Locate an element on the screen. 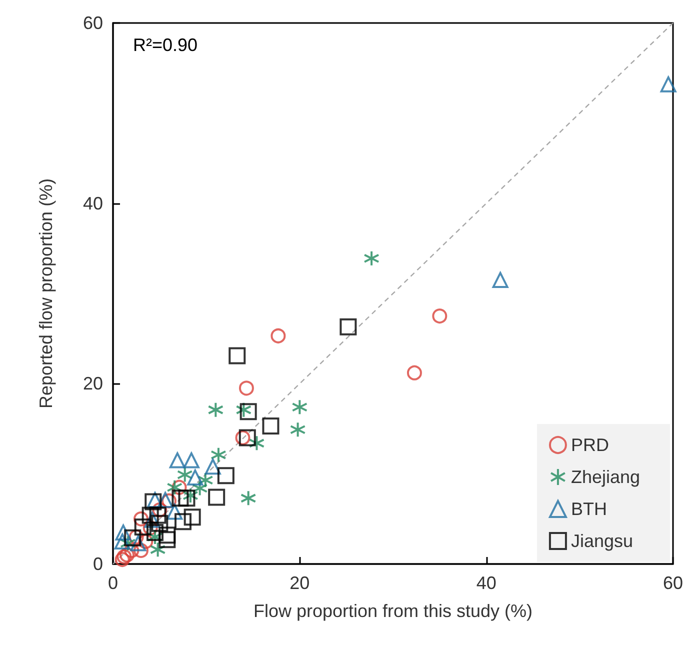 The height and width of the screenshot is (652, 690). y-tick-label: 40 is located at coordinates (92, 203).